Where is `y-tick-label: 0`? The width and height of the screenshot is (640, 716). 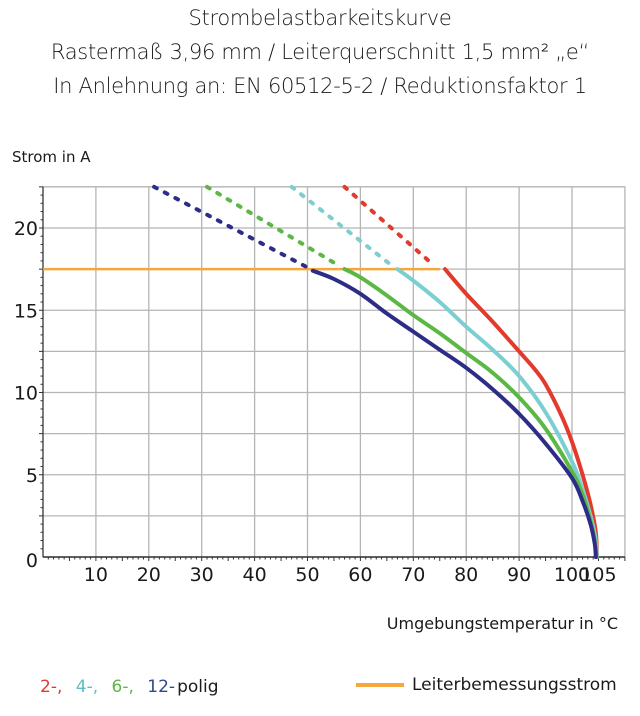 y-tick-label: 0 is located at coordinates (32, 561).